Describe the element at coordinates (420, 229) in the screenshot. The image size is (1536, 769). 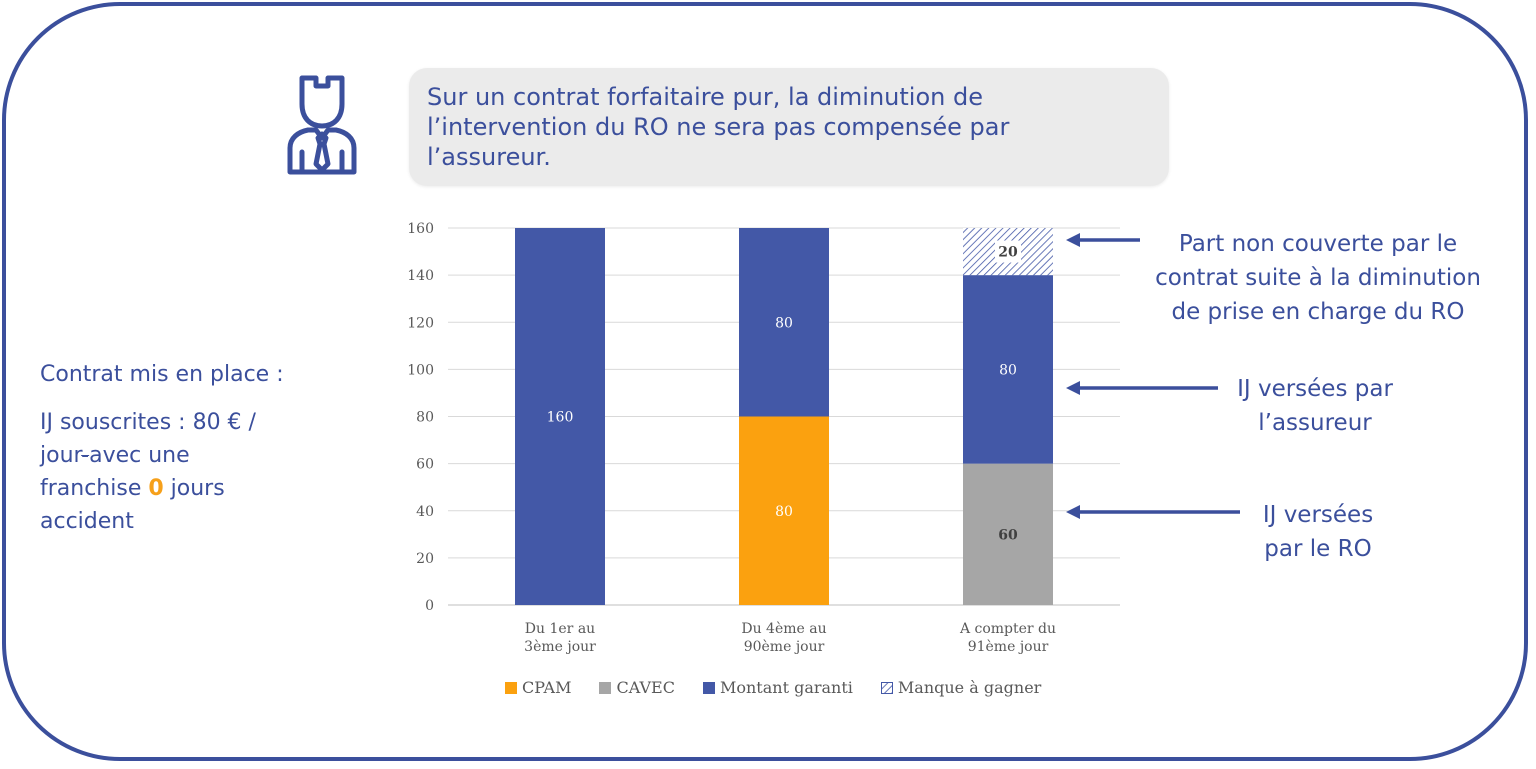
I see `y-tick-label: 160` at that location.